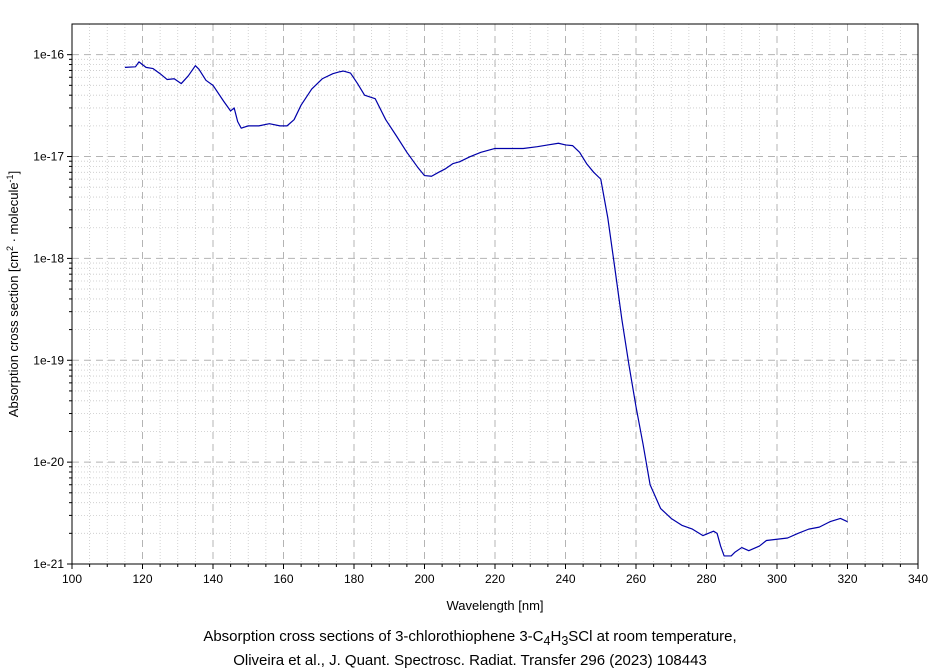 Image resolution: width=940 pixels, height=672 pixels. I want to click on x-tick-label: 320, so click(847, 579).